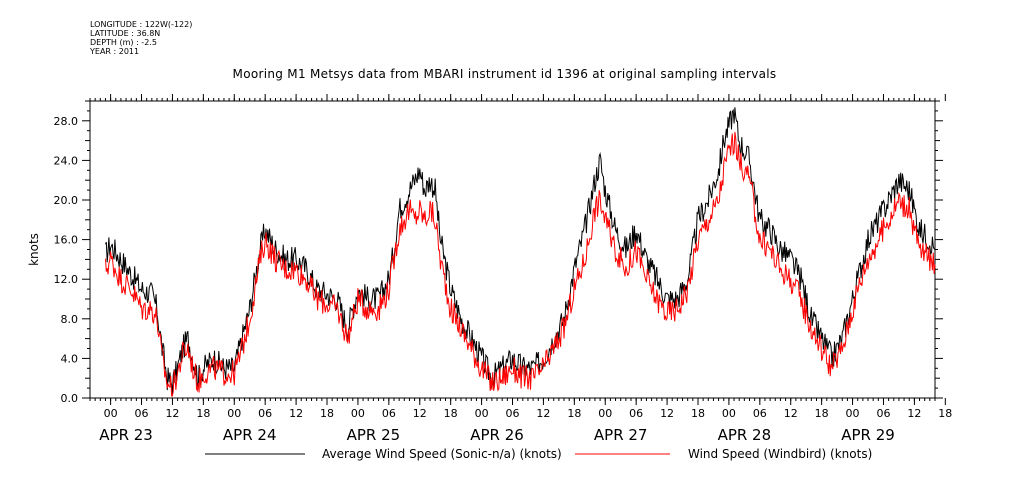 The image size is (1009, 504). What do you see at coordinates (621, 435) in the screenshot?
I see `x-day-label: APR 27` at bounding box center [621, 435].